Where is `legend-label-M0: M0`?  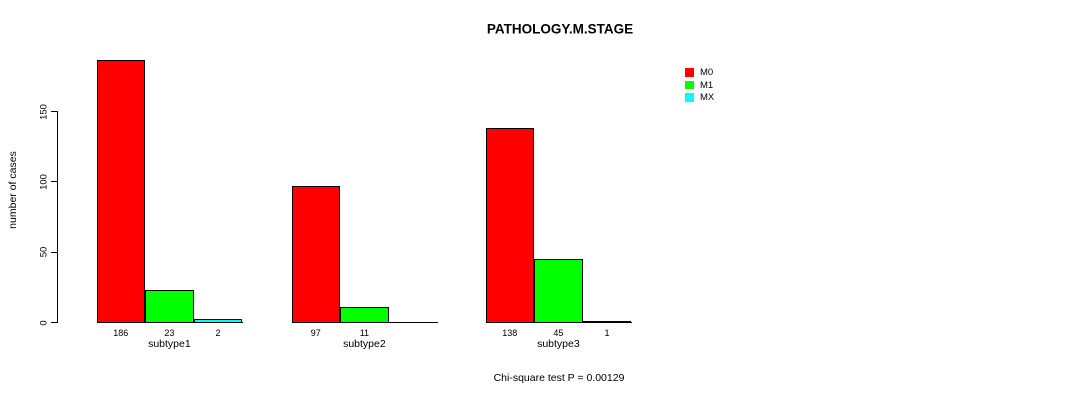 legend-label-M0: M0 is located at coordinates (707, 72).